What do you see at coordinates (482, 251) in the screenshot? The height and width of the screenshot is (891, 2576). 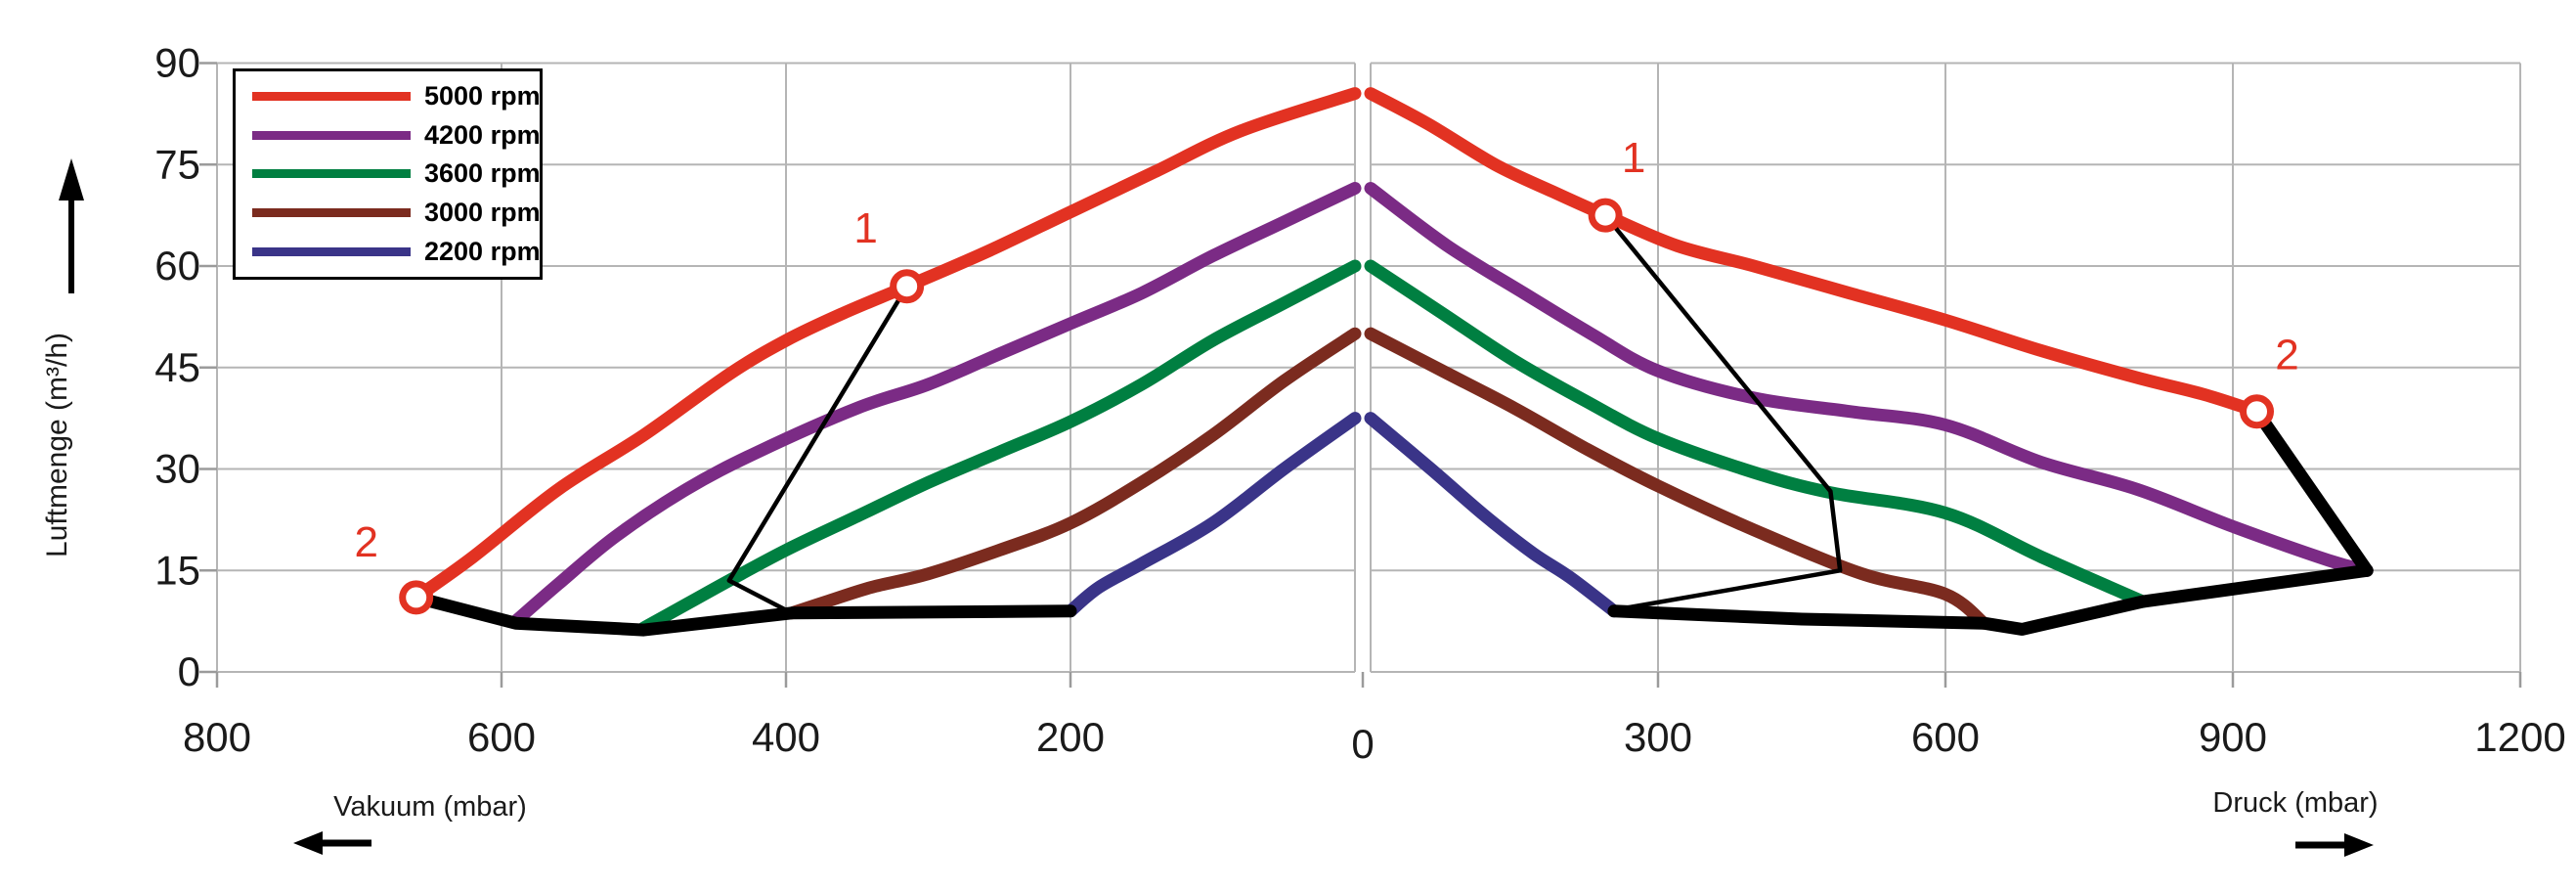 I see `legend-label-2200-rpm: 2200 rpm` at bounding box center [482, 251].